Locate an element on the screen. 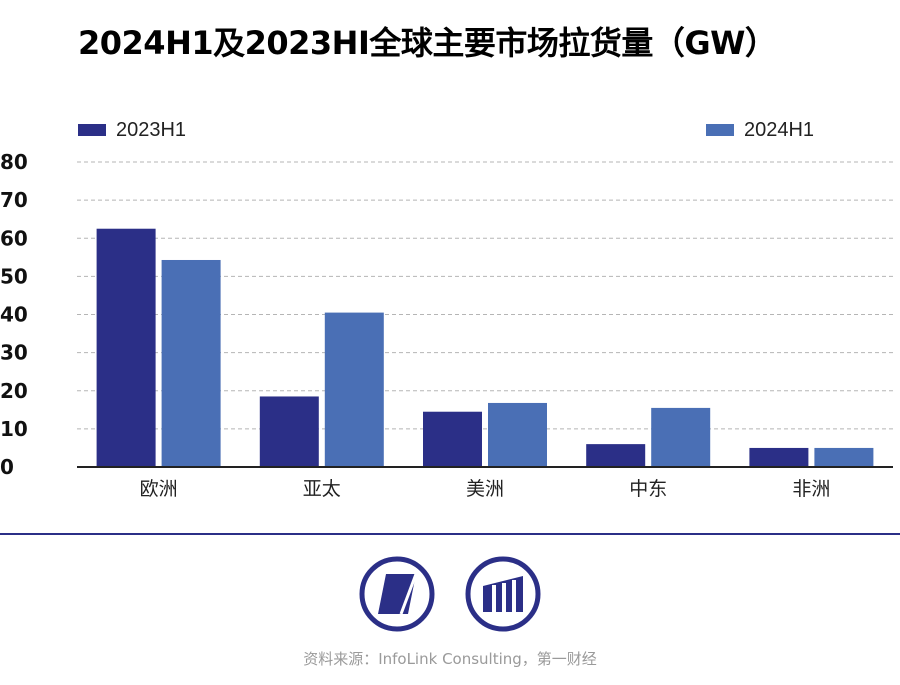 This screenshot has width=900, height=685. legend-swatch-2023h1 is located at coordinates (92, 130).